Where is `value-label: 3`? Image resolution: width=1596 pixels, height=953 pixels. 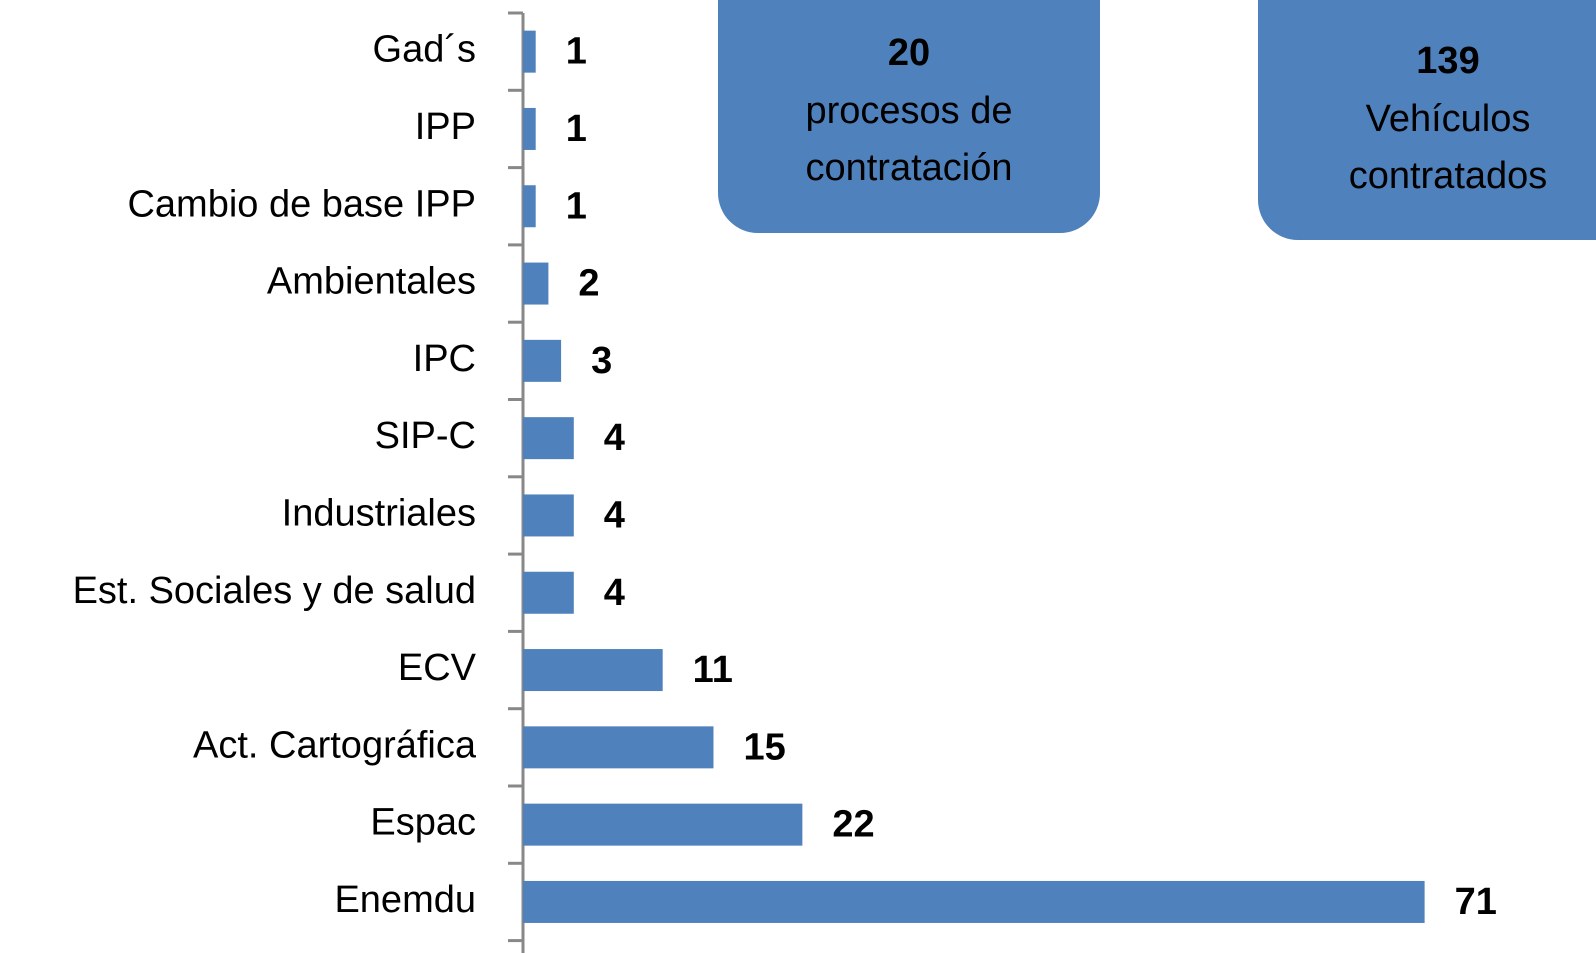
value-label: 3 is located at coordinates (601, 361).